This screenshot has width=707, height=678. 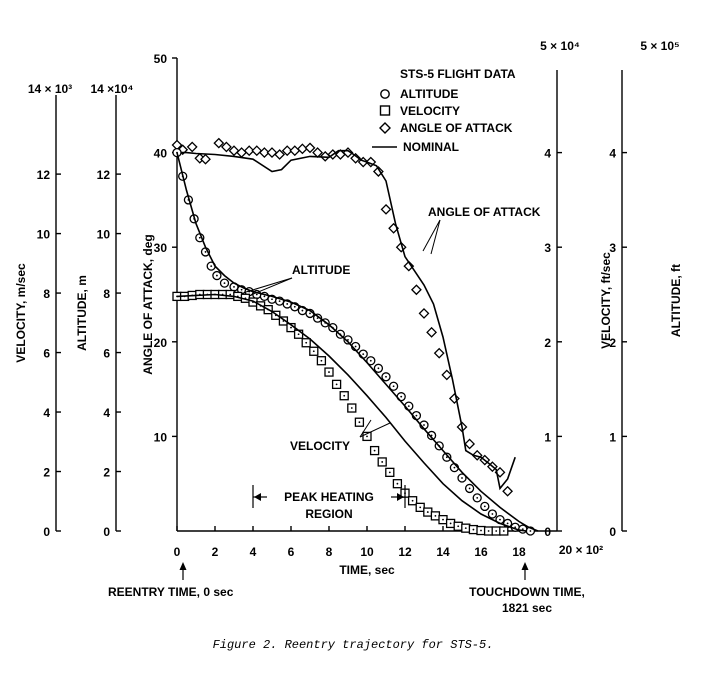 I want to click on annotation-touchdown-seconds: 1821 sec, so click(x=527, y=608).